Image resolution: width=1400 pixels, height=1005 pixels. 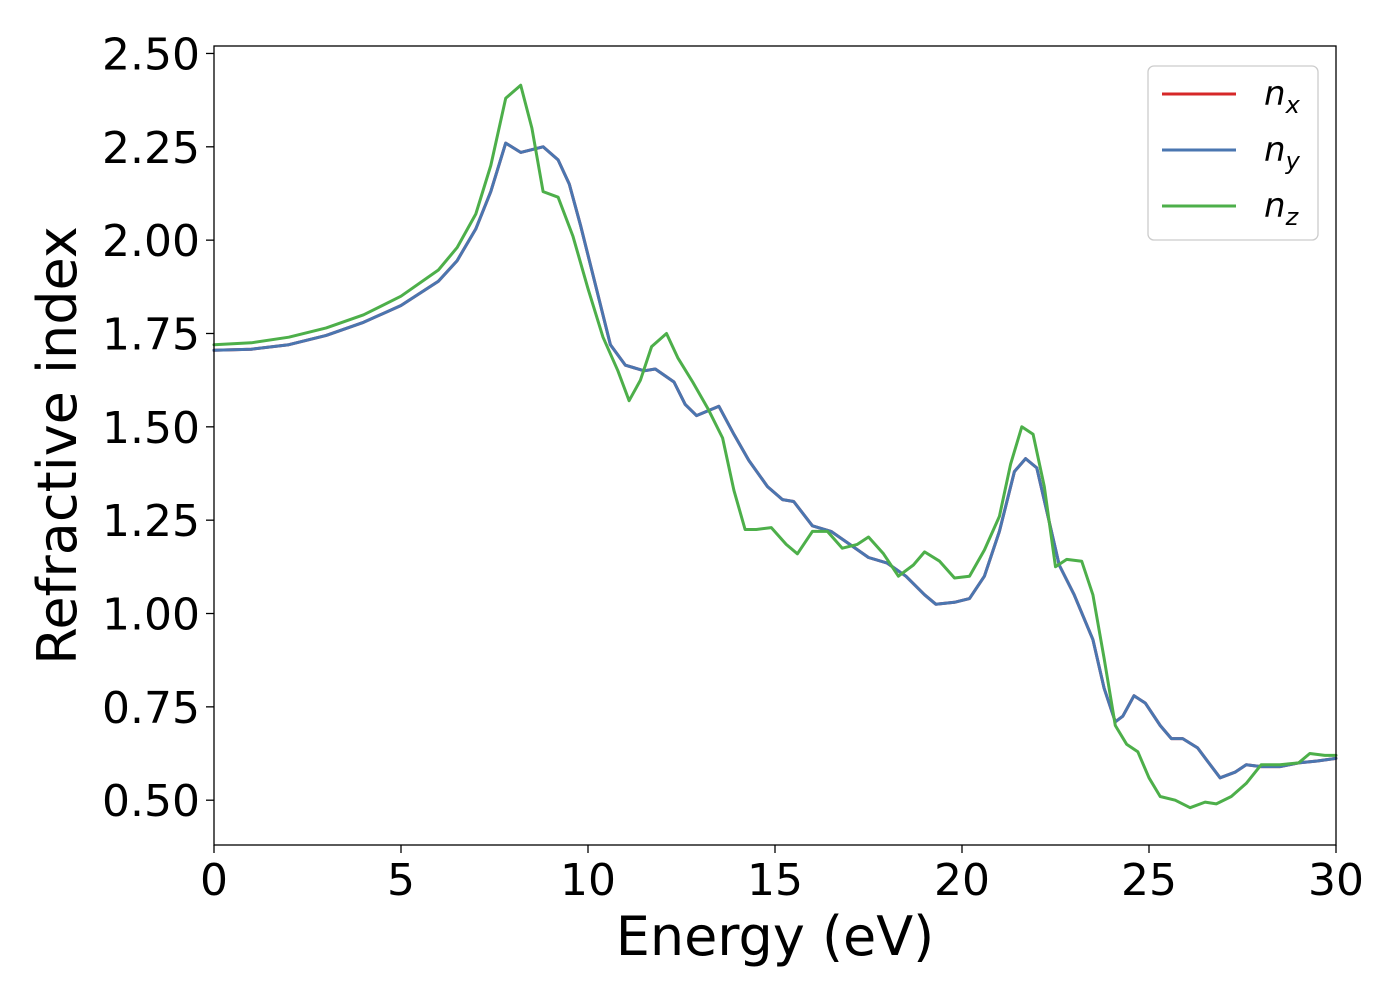 What do you see at coordinates (1149, 880) in the screenshot?
I see `x-tick-label: 25` at bounding box center [1149, 880].